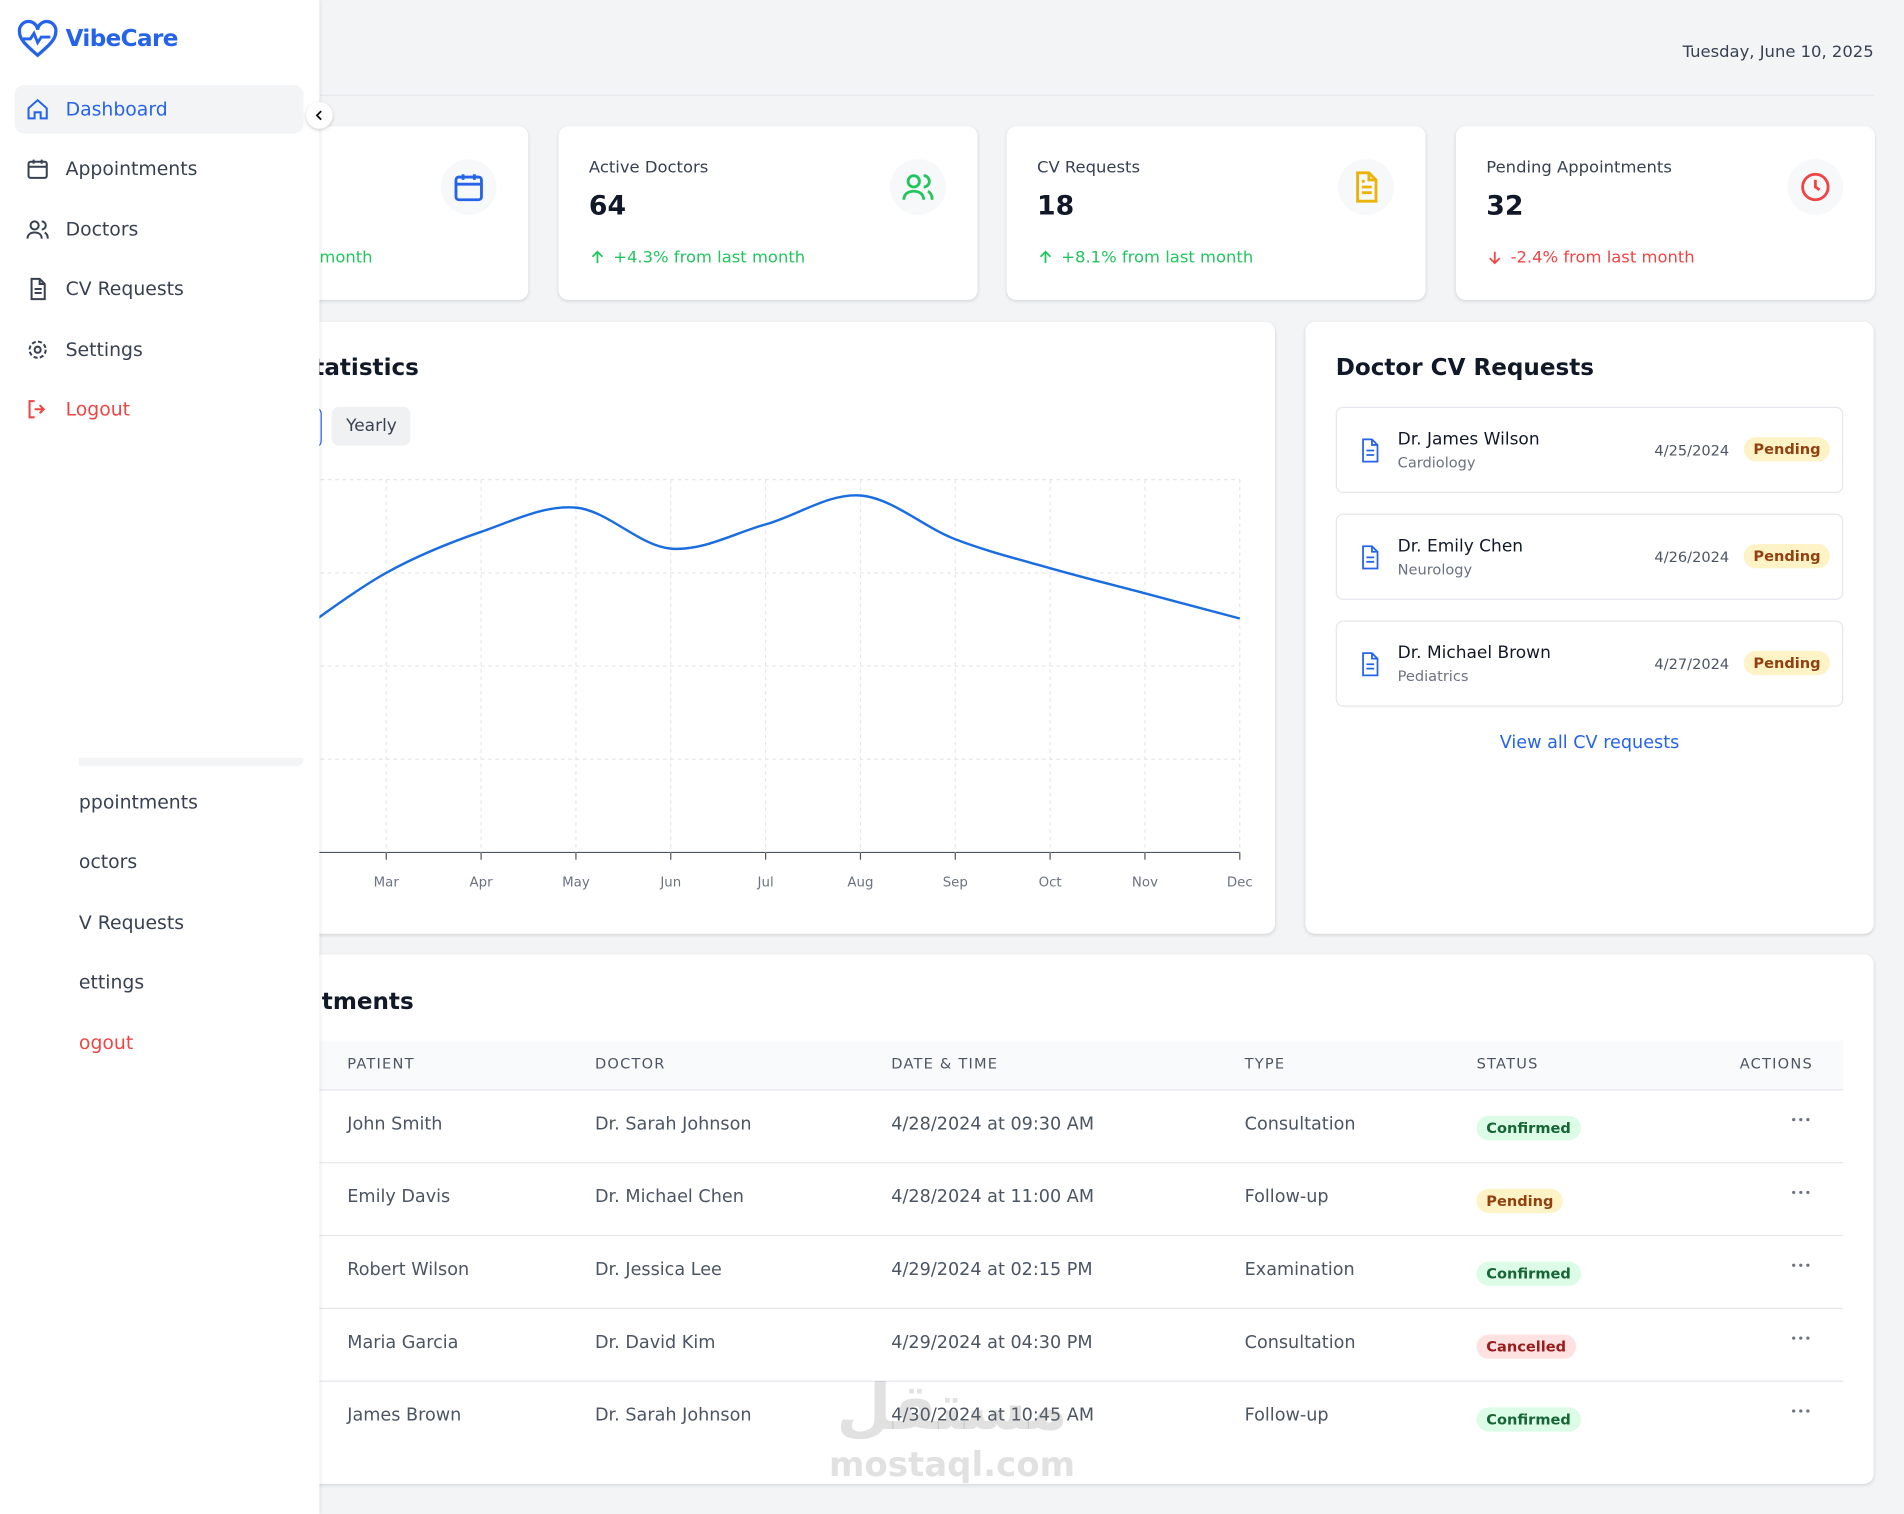 Image resolution: width=1904 pixels, height=1514 pixels. I want to click on column-header: DATE & TIME, so click(945, 1064).